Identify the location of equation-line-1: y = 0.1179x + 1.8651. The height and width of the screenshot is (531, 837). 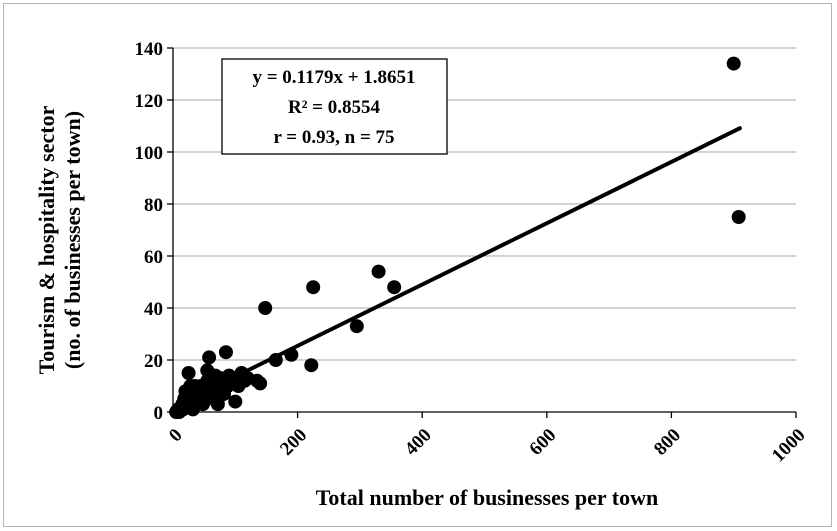
(333, 77).